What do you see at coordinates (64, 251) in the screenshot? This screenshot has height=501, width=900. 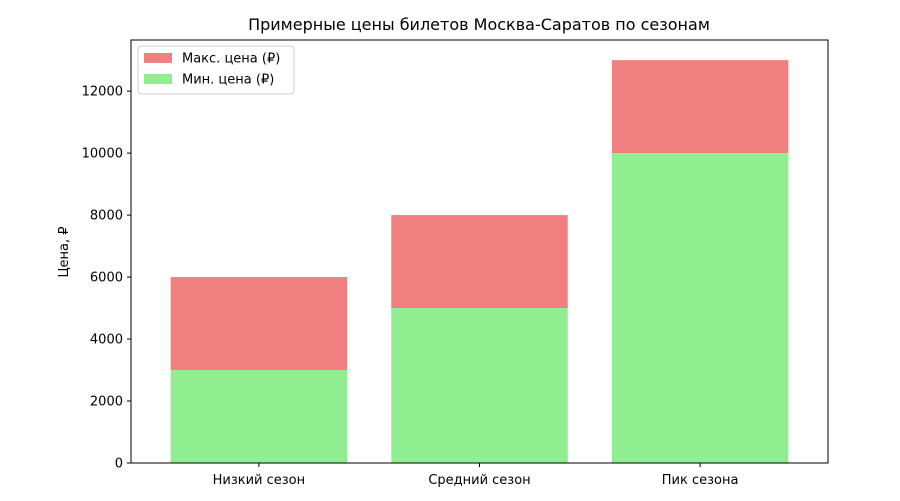 I see `y-axis-label: Цена, ₽` at bounding box center [64, 251].